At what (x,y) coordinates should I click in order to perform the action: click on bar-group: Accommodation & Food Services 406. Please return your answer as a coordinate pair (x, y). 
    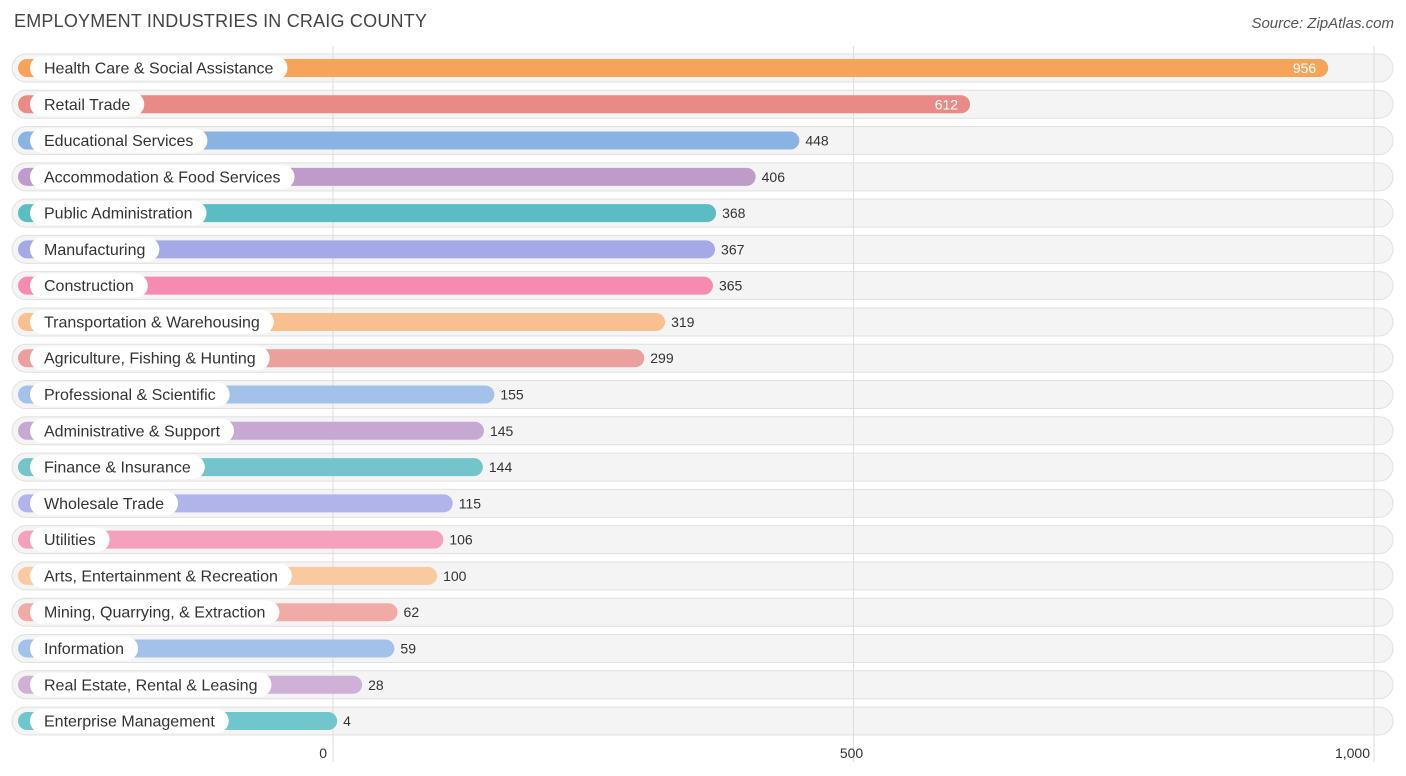
    Looking at the image, I should click on (402, 176).